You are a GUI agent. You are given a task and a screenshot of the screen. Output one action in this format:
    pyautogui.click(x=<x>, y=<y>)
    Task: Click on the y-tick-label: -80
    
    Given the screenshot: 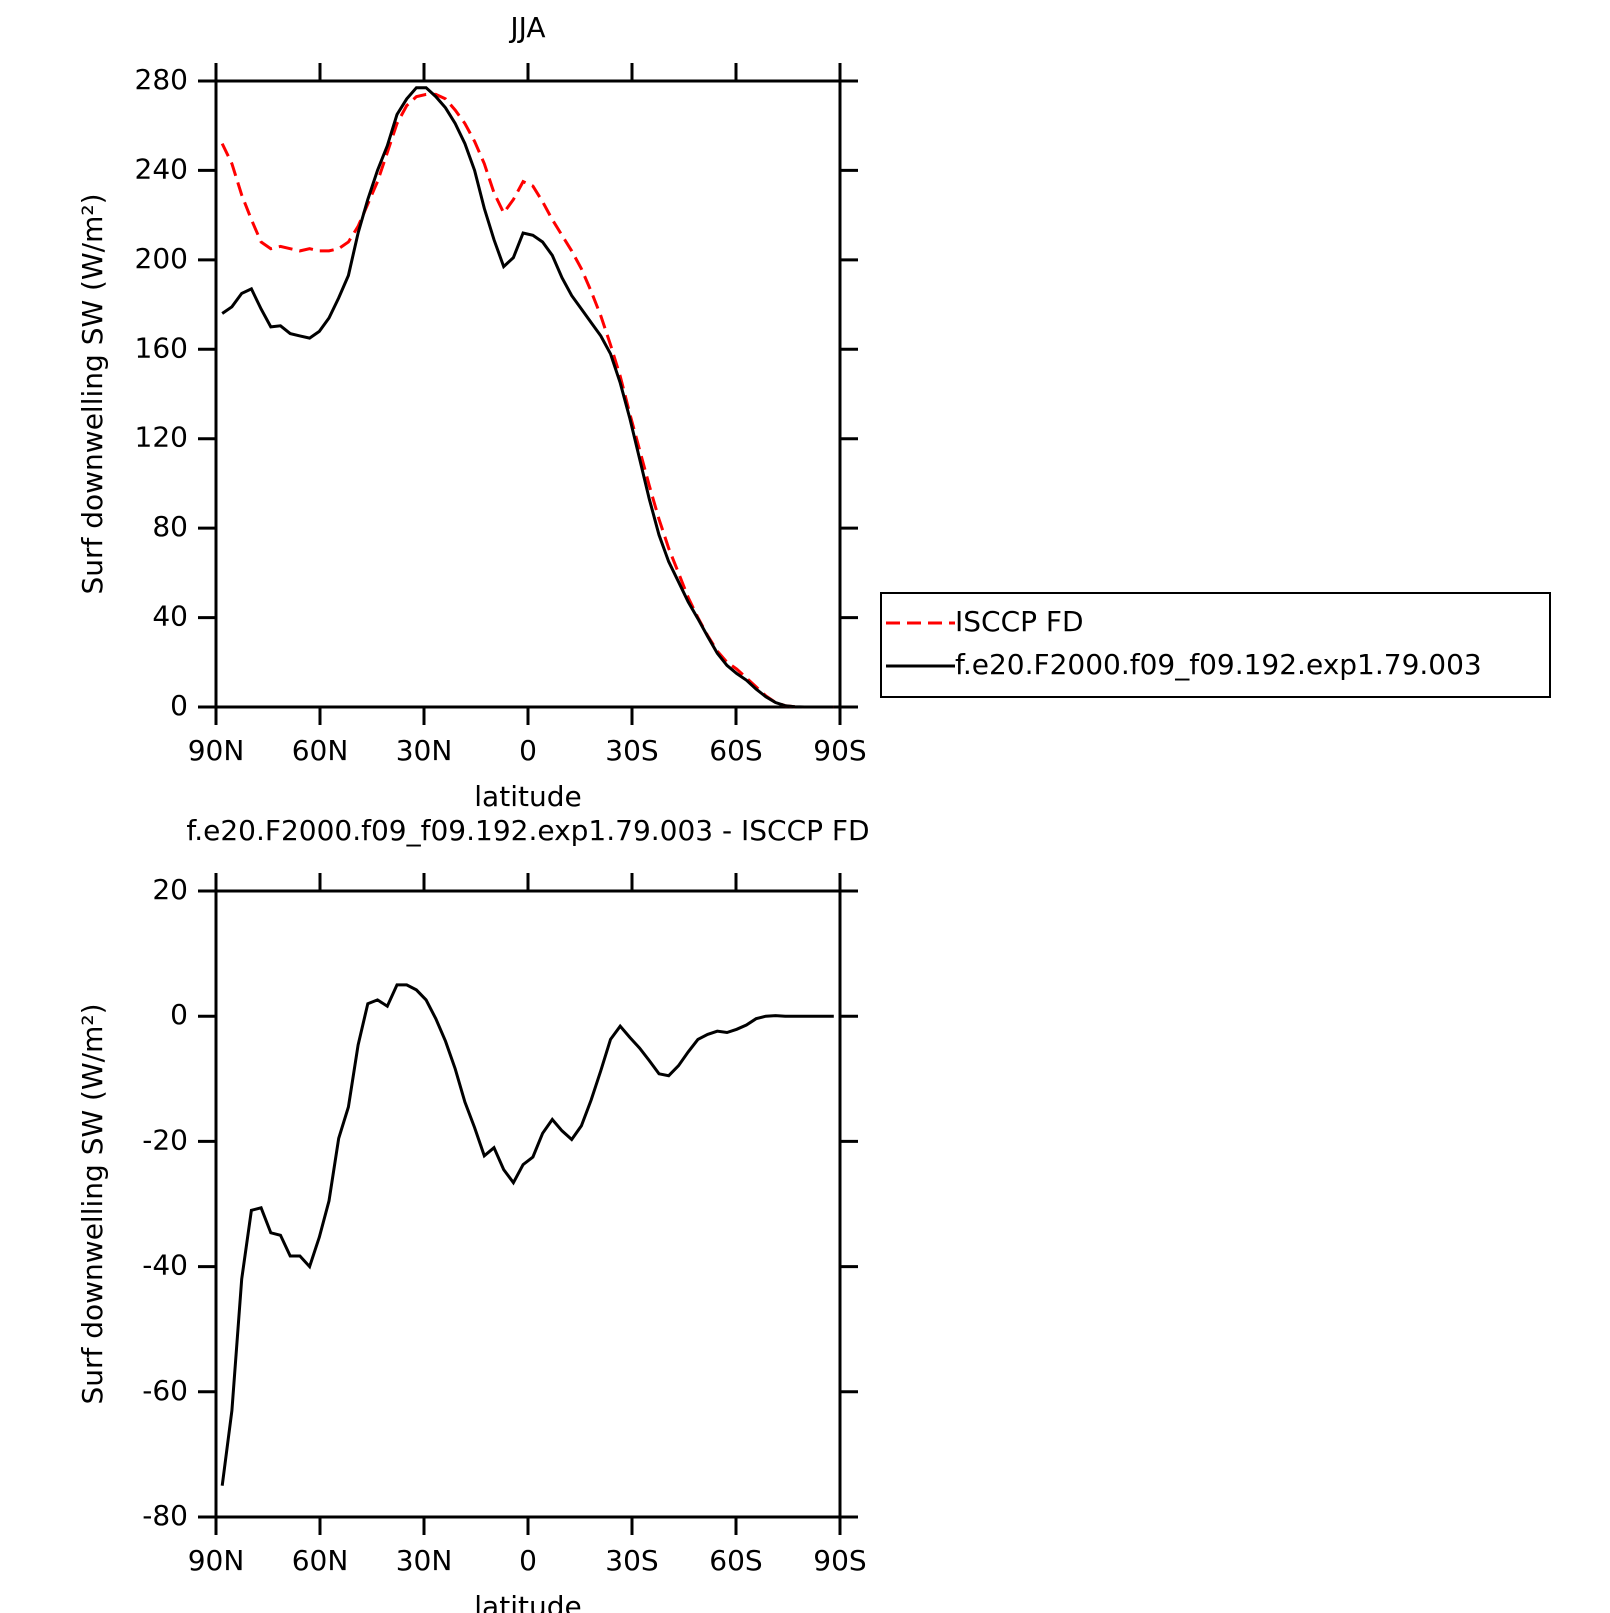 What is the action you would take?
    pyautogui.click(x=165, y=1515)
    